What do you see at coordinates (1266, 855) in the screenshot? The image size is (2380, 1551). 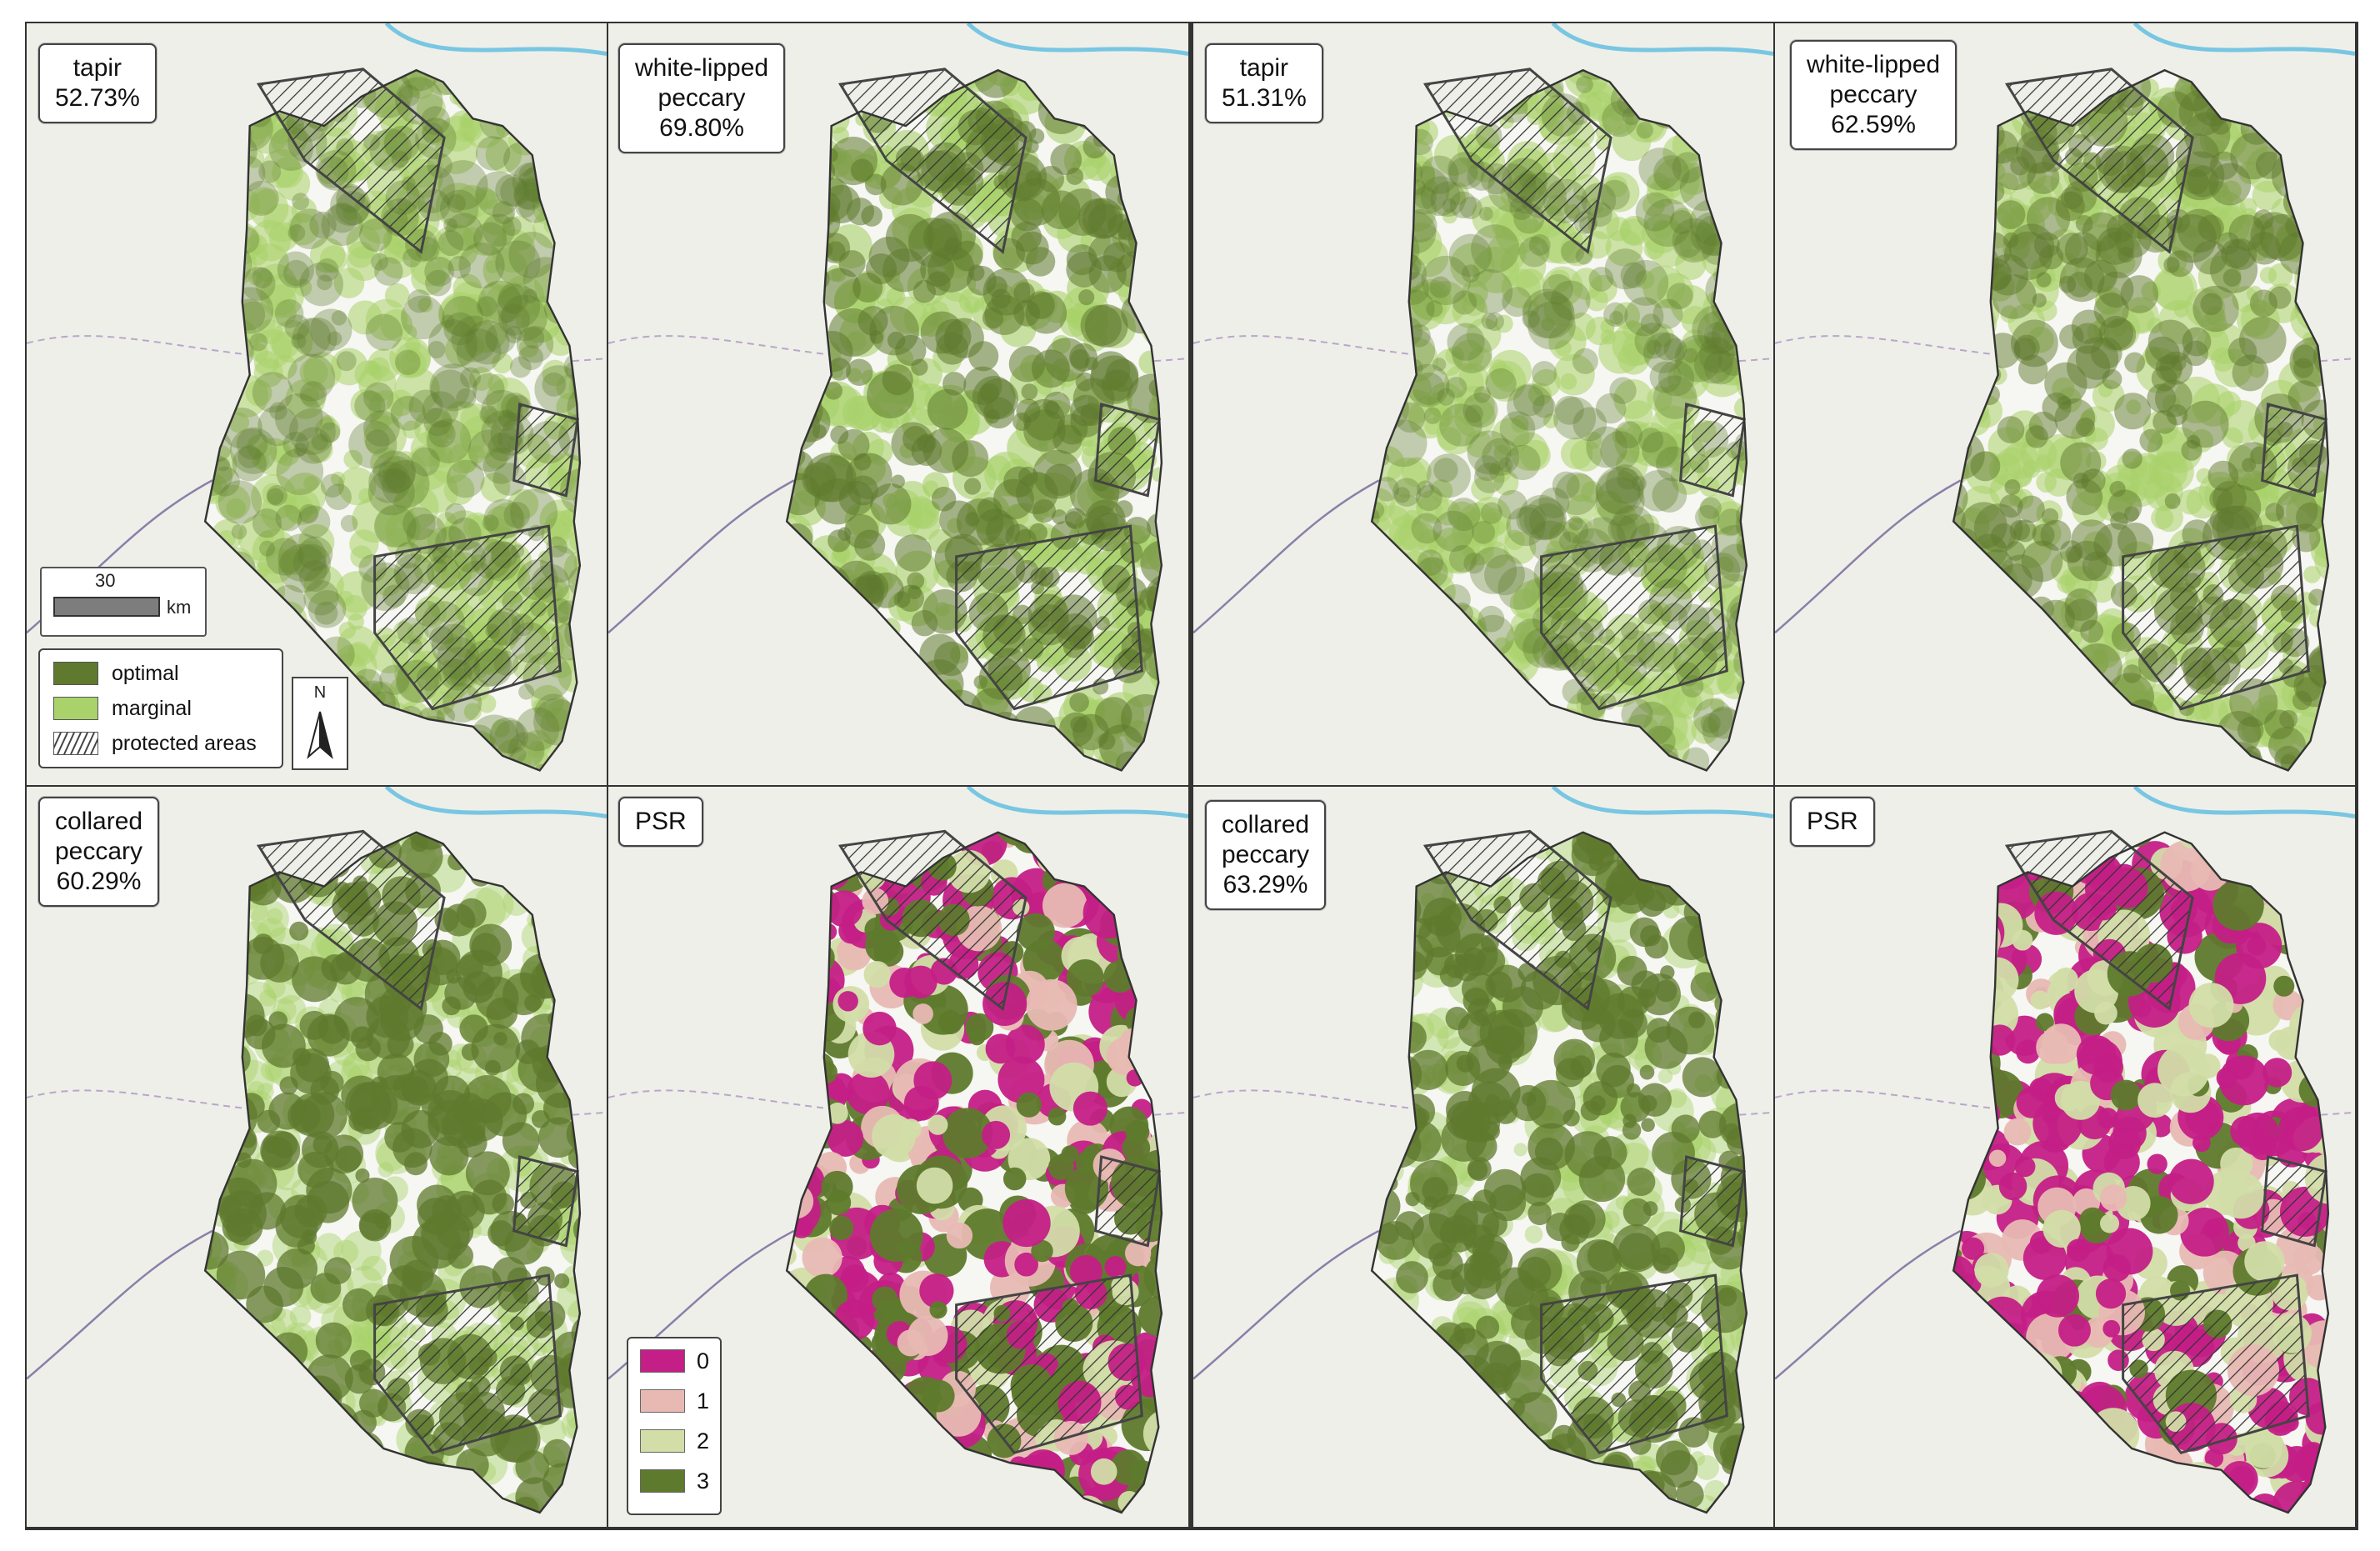 I see `label-collared-right: collared peccary 63.29%` at bounding box center [1266, 855].